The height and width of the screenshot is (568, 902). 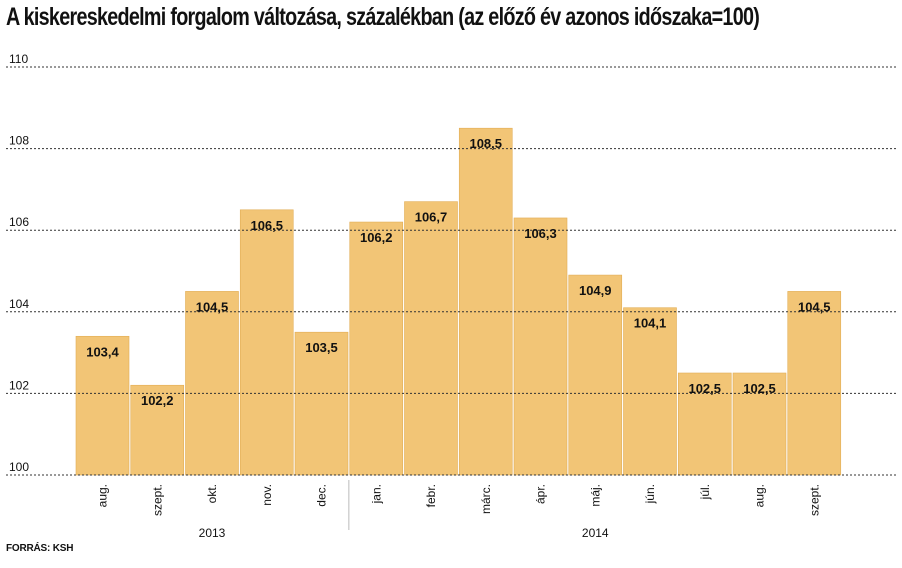 I want to click on y-tick-label: 110, so click(x=18, y=59).